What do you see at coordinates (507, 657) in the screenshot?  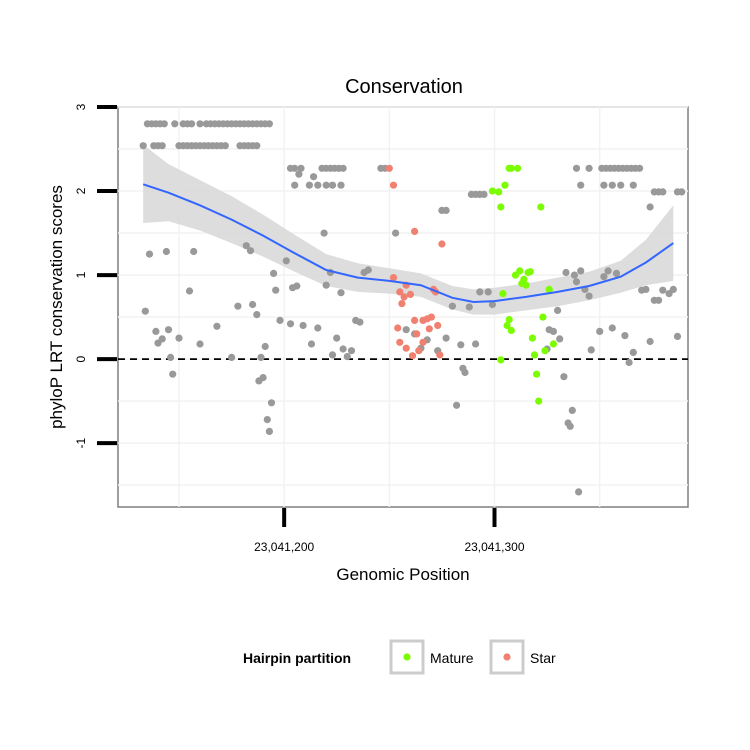 I see `legend-dot-star` at bounding box center [507, 657].